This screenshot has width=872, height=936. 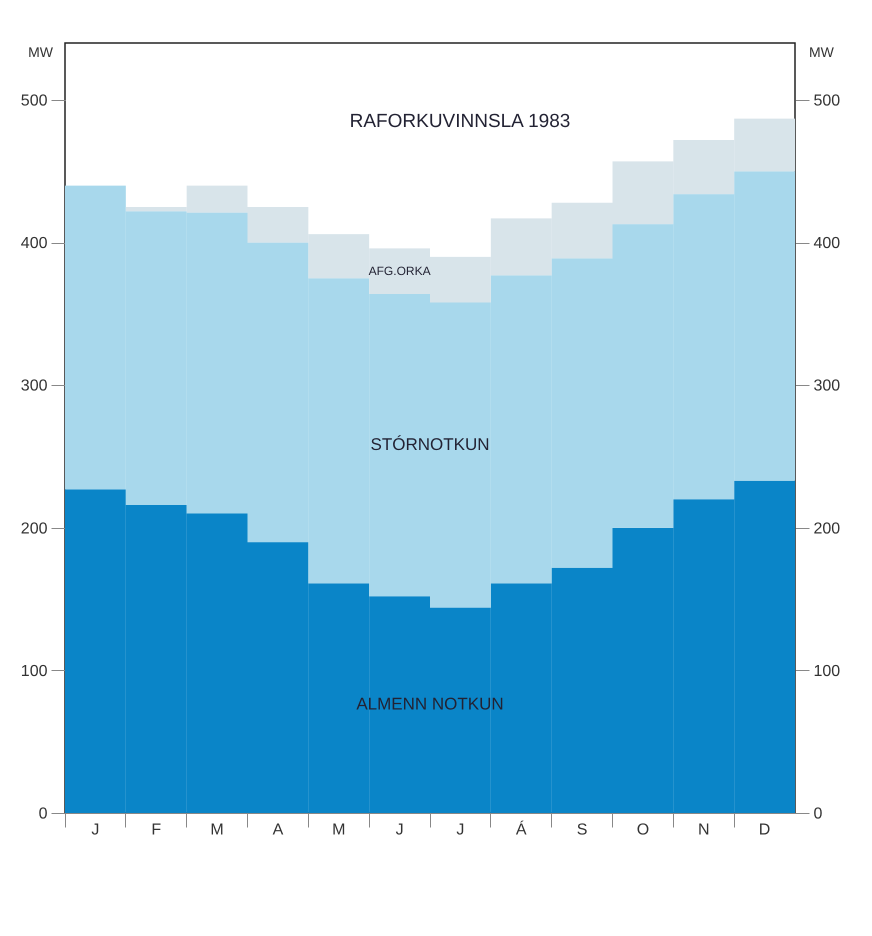 What do you see at coordinates (827, 243) in the screenshot?
I see `y2-tick-label: 400` at bounding box center [827, 243].